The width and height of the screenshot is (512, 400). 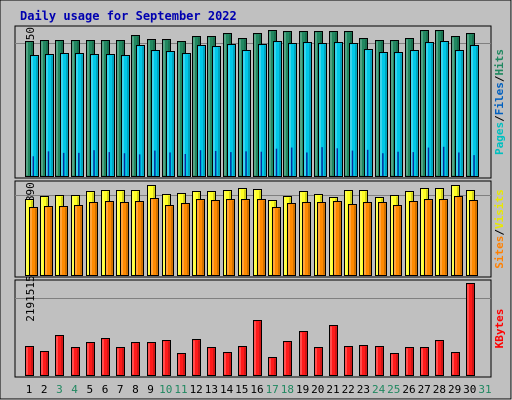 I want to click on xtick-label-day-27: 27, so click(x=424, y=389).